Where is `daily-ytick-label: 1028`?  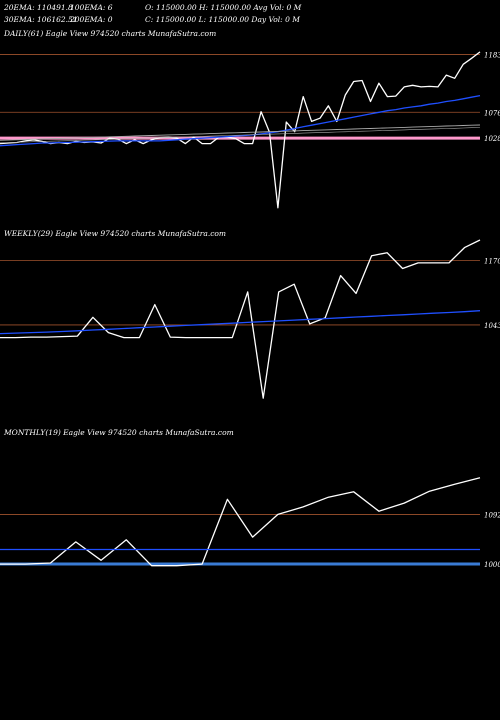
daily-ytick-label: 1028 is located at coordinates (492, 139).